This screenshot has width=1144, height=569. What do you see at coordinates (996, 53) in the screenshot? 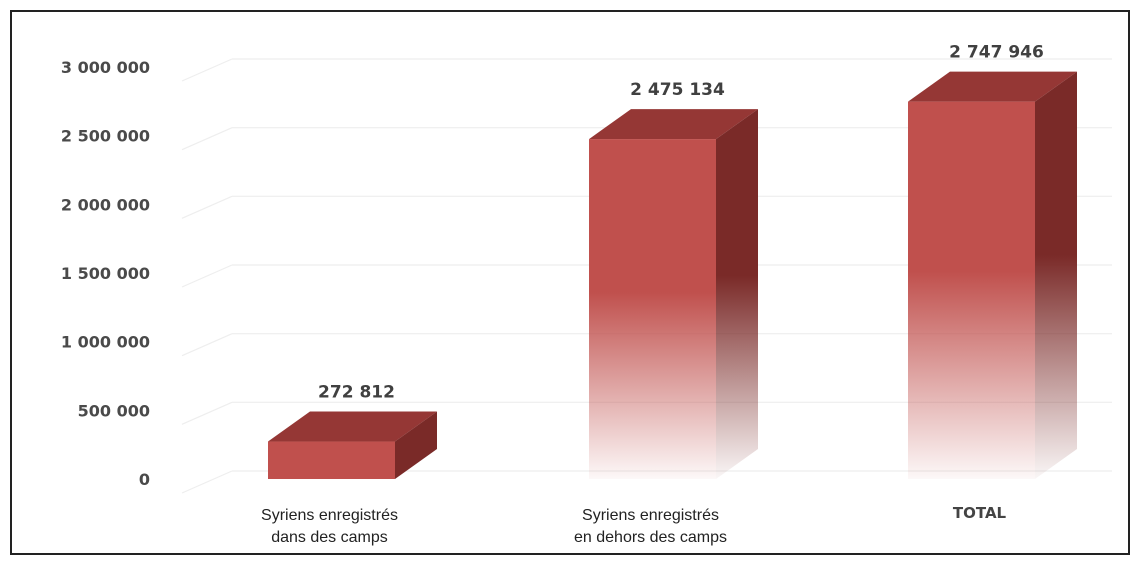
I see `value-label-2: 2 747 946` at bounding box center [996, 53].